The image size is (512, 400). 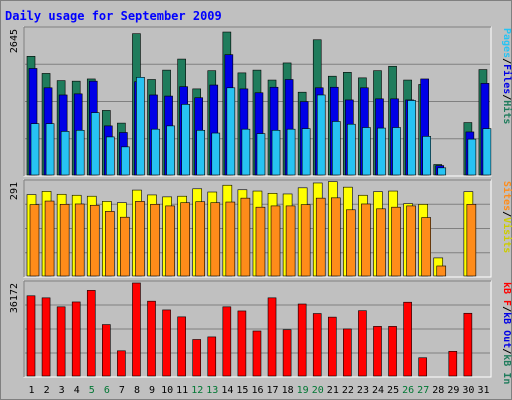 I want to click on legend-entry-requests-4: Hits, so click(x=506, y=112).